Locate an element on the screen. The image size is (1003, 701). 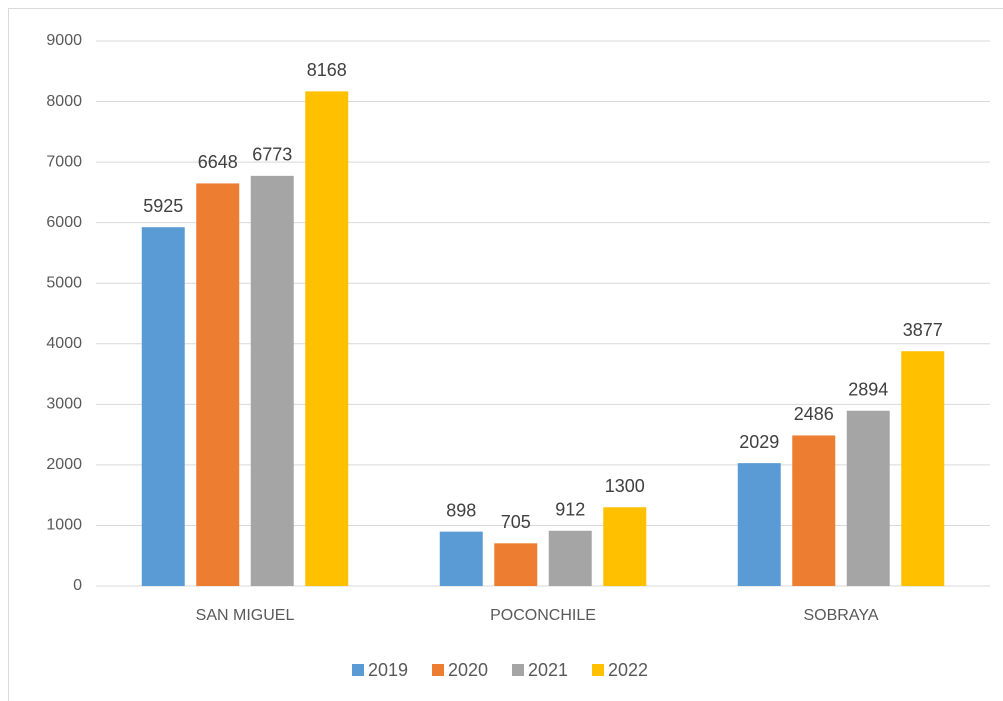
data-label: 705 is located at coordinates (516, 522).